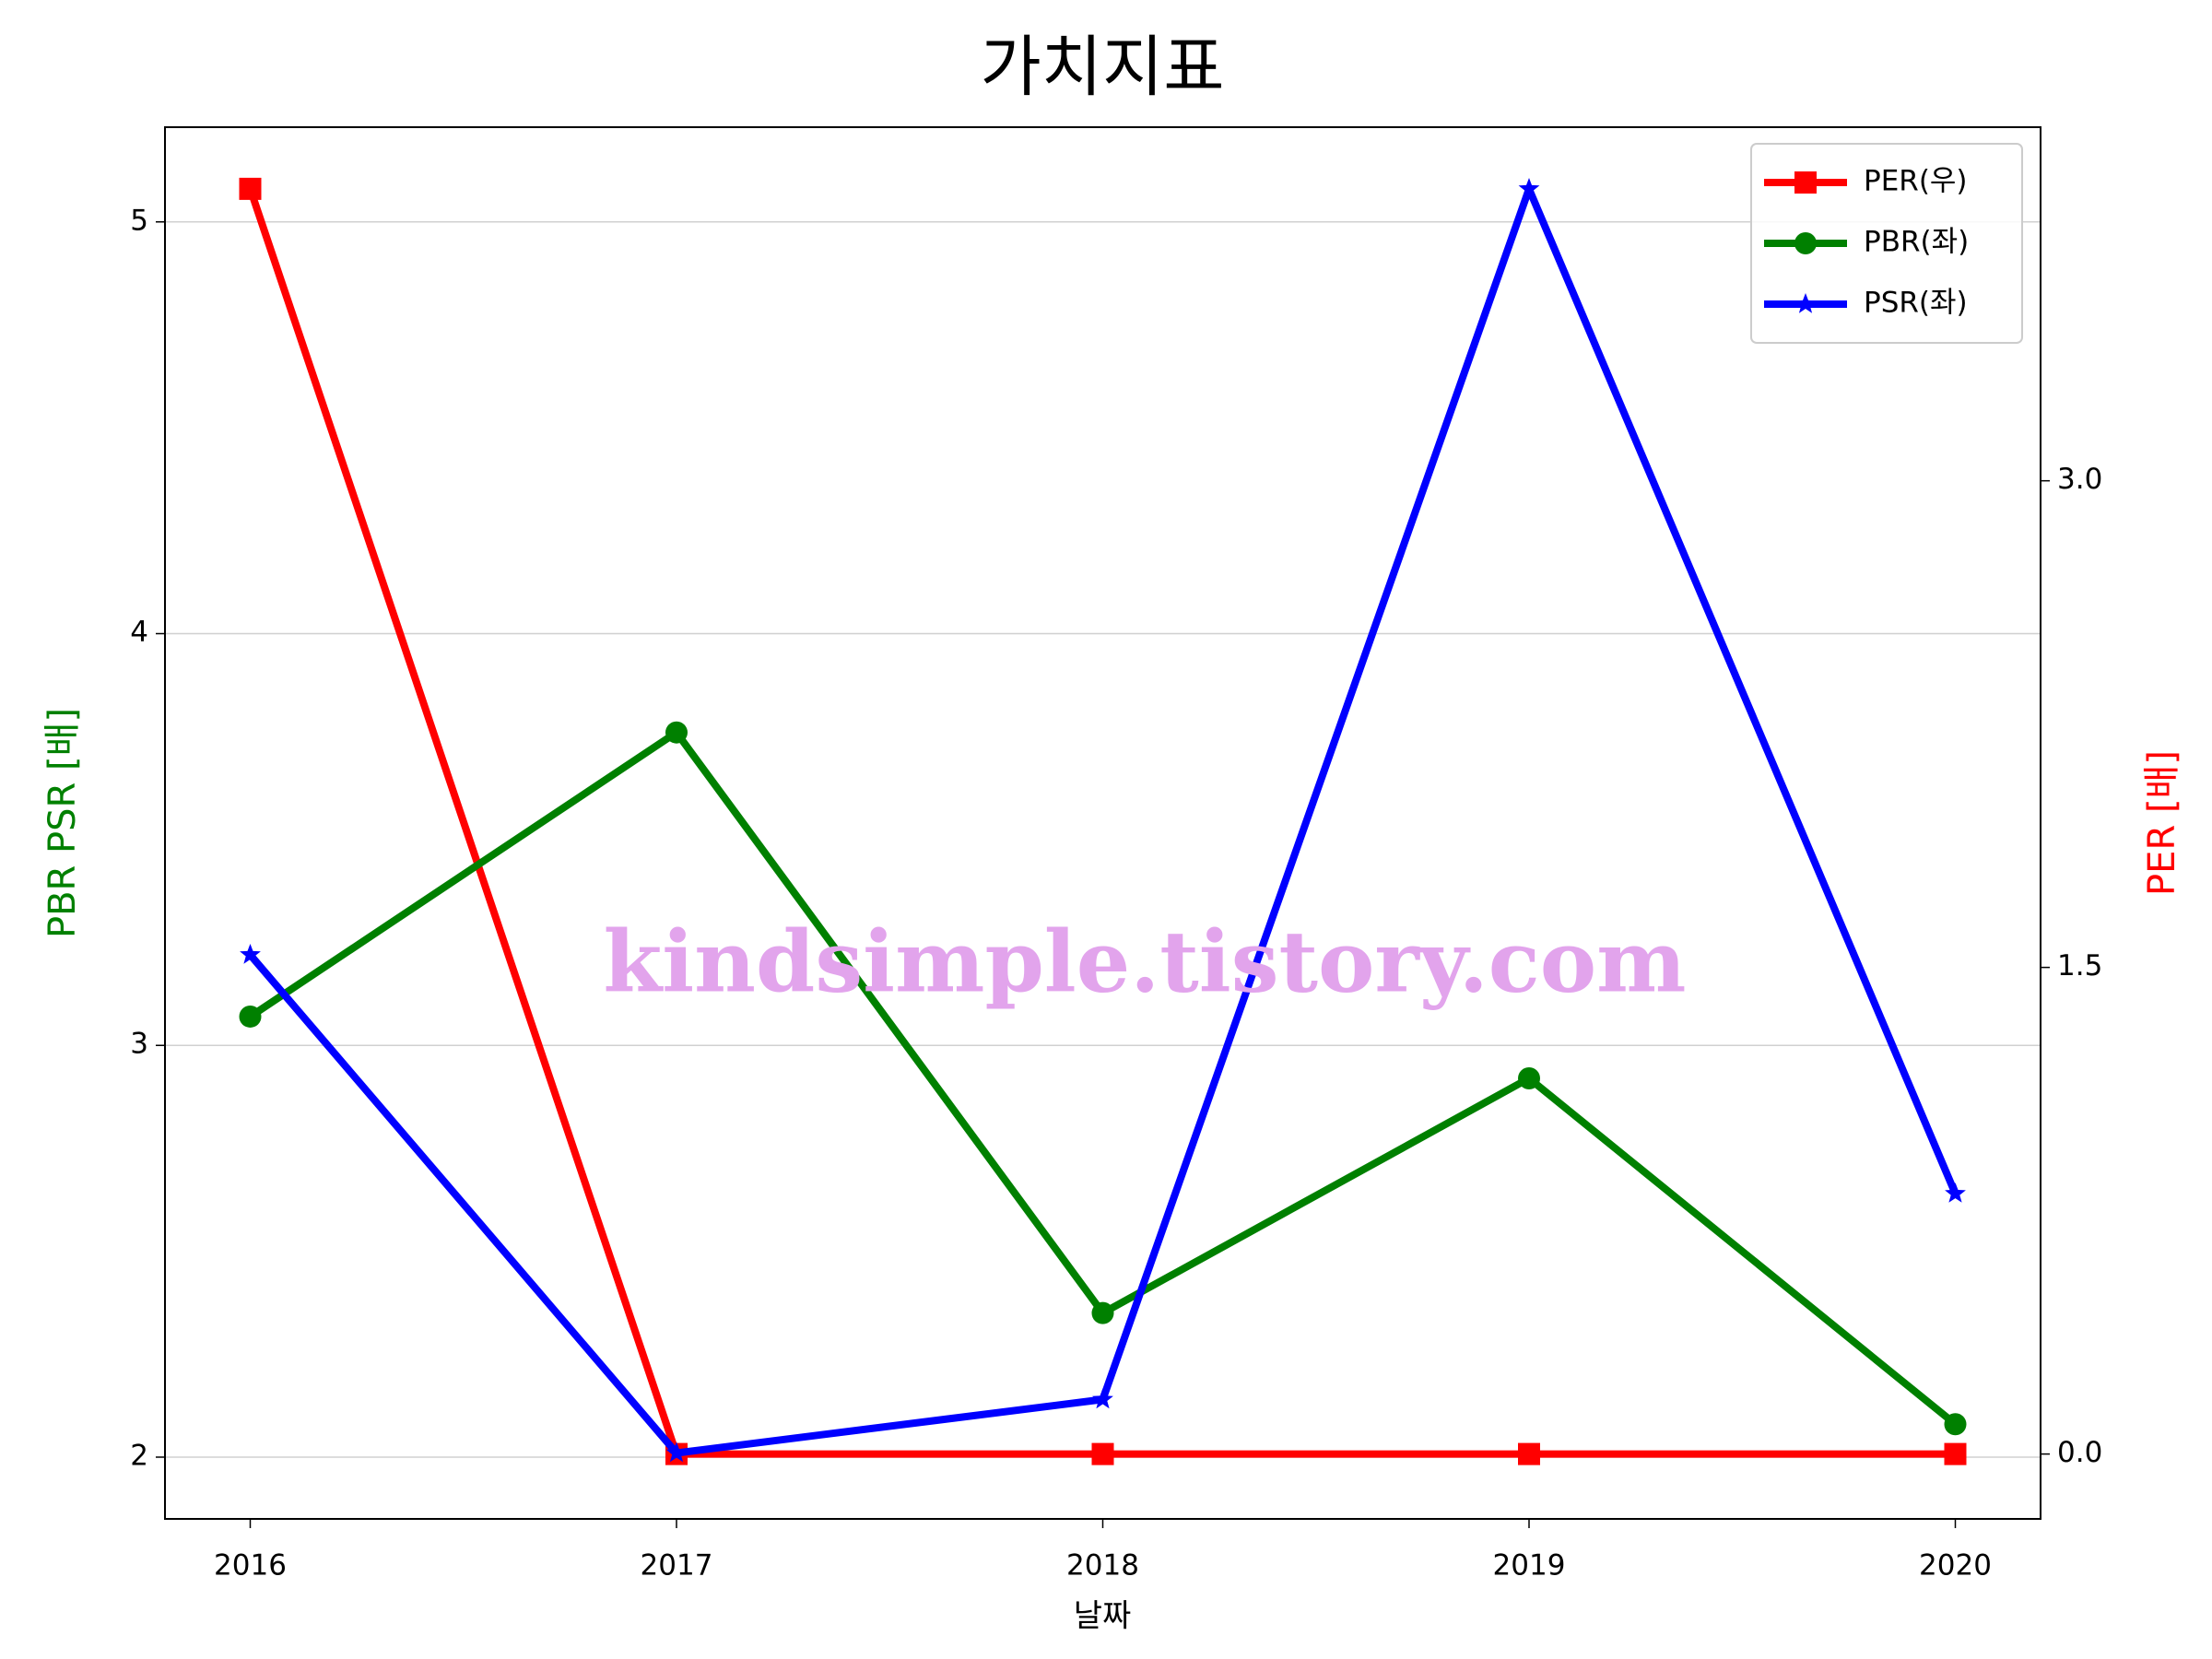  I want to click on x-tick-label: 2018, so click(1102, 1566).